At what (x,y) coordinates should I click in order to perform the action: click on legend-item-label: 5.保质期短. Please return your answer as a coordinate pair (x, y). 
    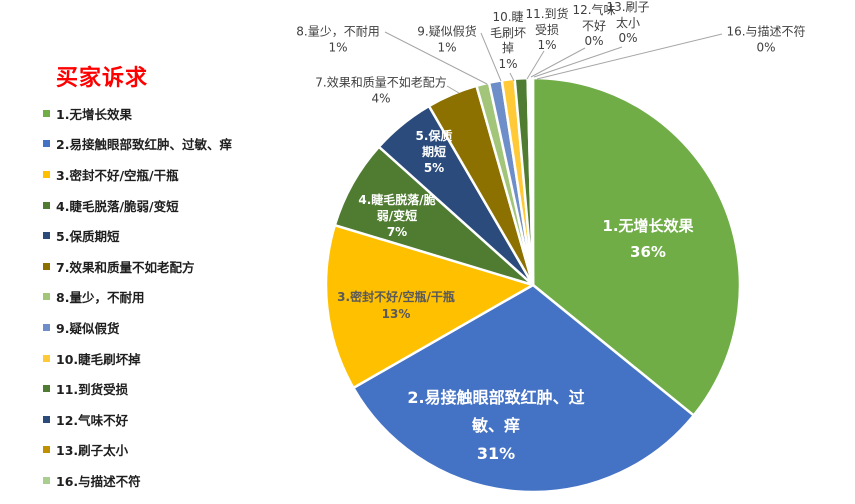
    Looking at the image, I should click on (88, 237).